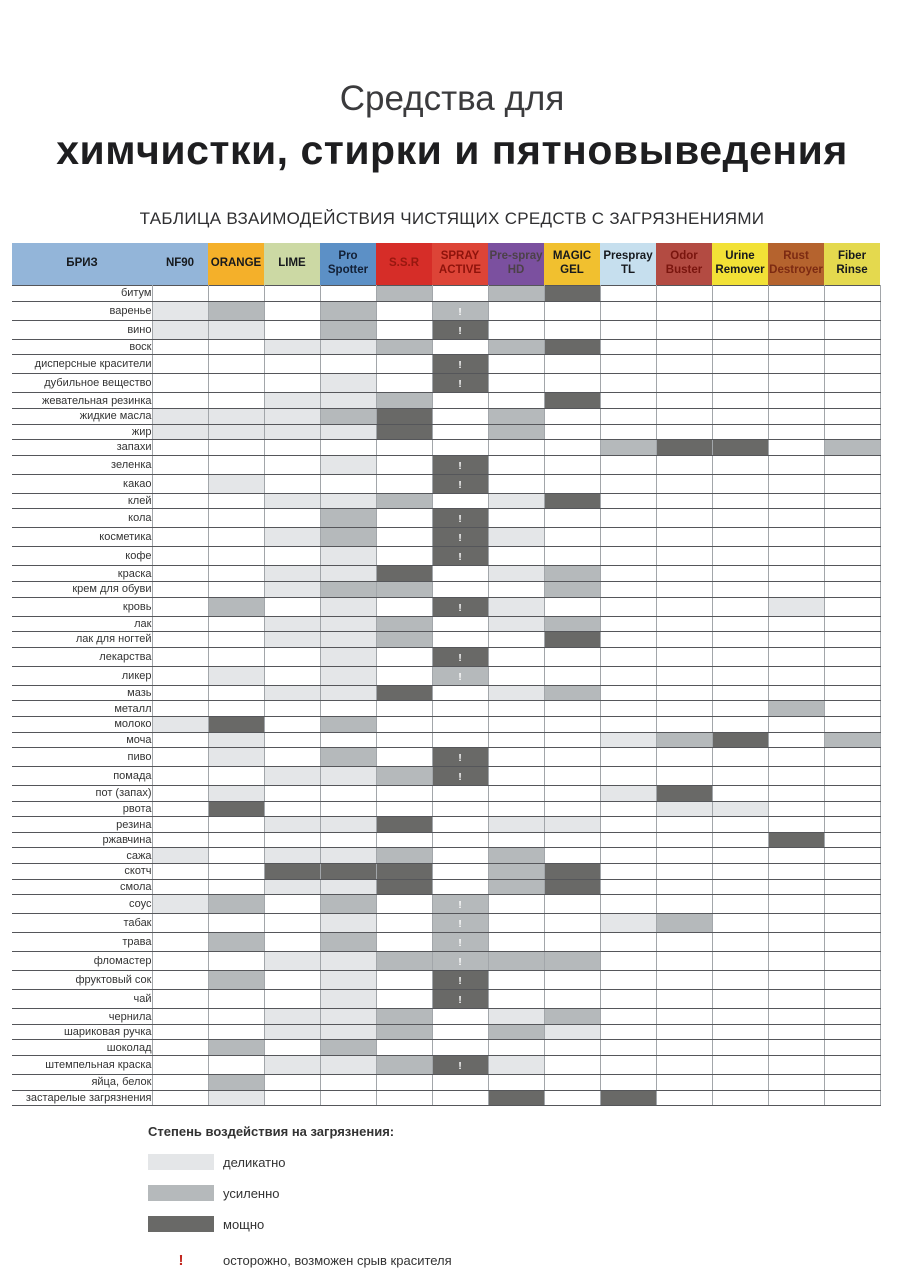 The image size is (904, 1269). What do you see at coordinates (446, 1065) in the screenshot?
I see `table-row: штемпельная краска!` at bounding box center [446, 1065].